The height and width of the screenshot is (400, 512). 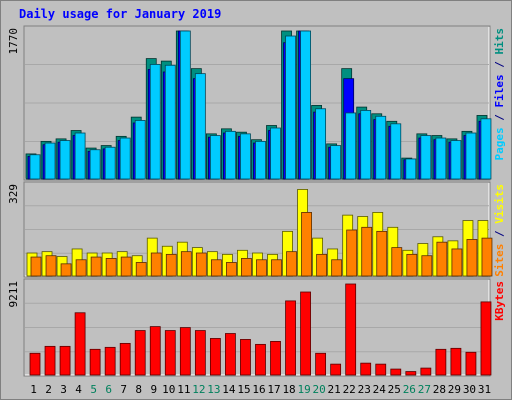 What do you see at coordinates (213, 389) in the screenshot?
I see `day-label: 13` at bounding box center [213, 389].